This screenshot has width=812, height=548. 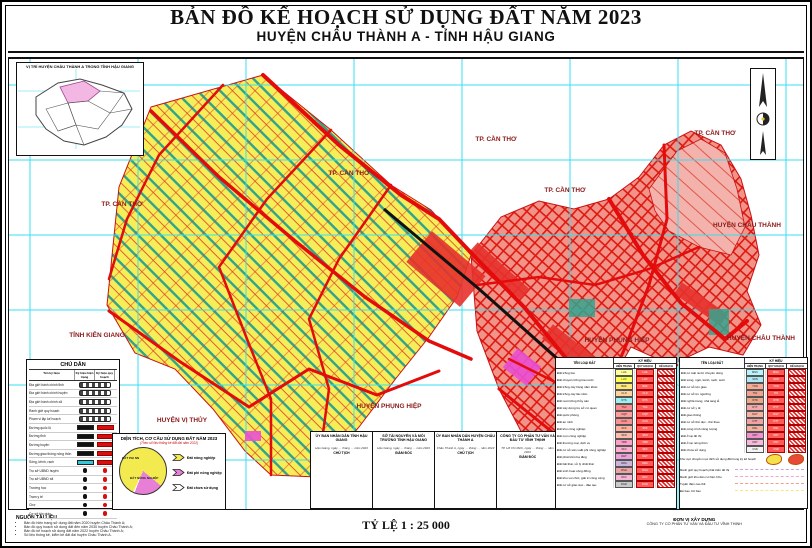 What do you see at coordinates (743, 490) in the screenshot?
I see `landuse-line-row: Đê bao, bờ bao` at bounding box center [743, 490].